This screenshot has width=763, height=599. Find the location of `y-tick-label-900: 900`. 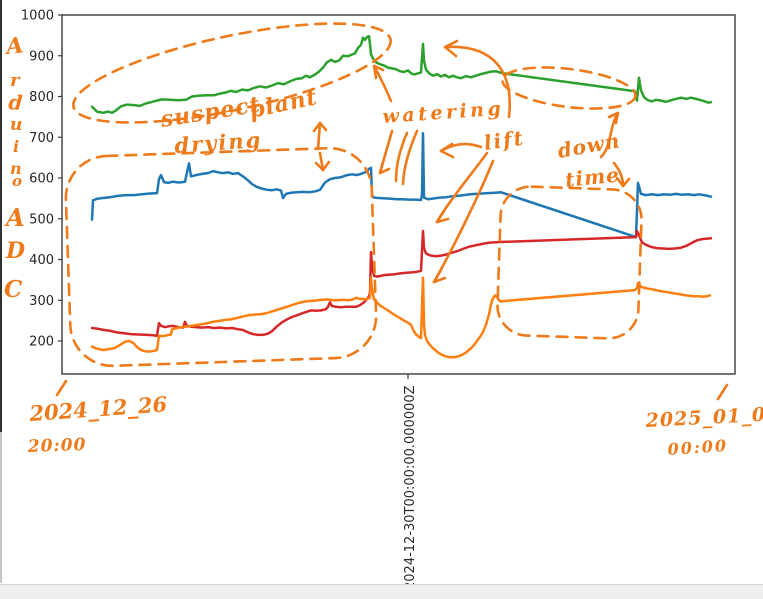

y-tick-label-900: 900 is located at coordinates (41, 56).